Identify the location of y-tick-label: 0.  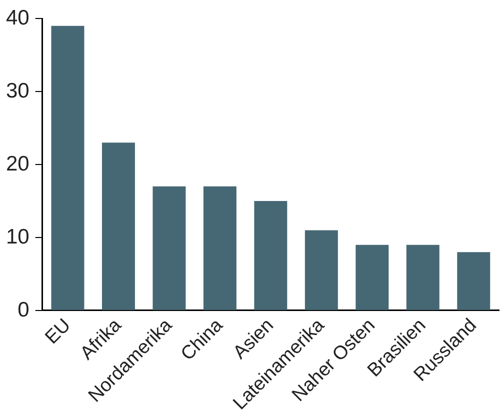
(24, 310).